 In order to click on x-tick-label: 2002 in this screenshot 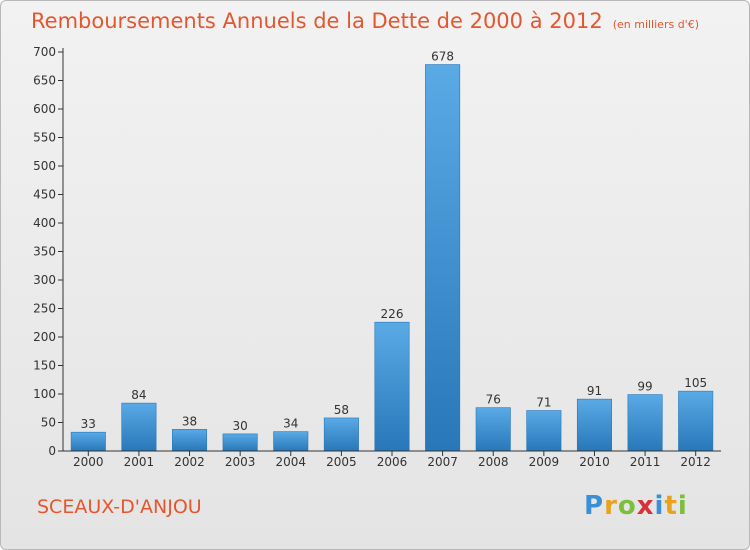, I will do `click(189, 462)`.